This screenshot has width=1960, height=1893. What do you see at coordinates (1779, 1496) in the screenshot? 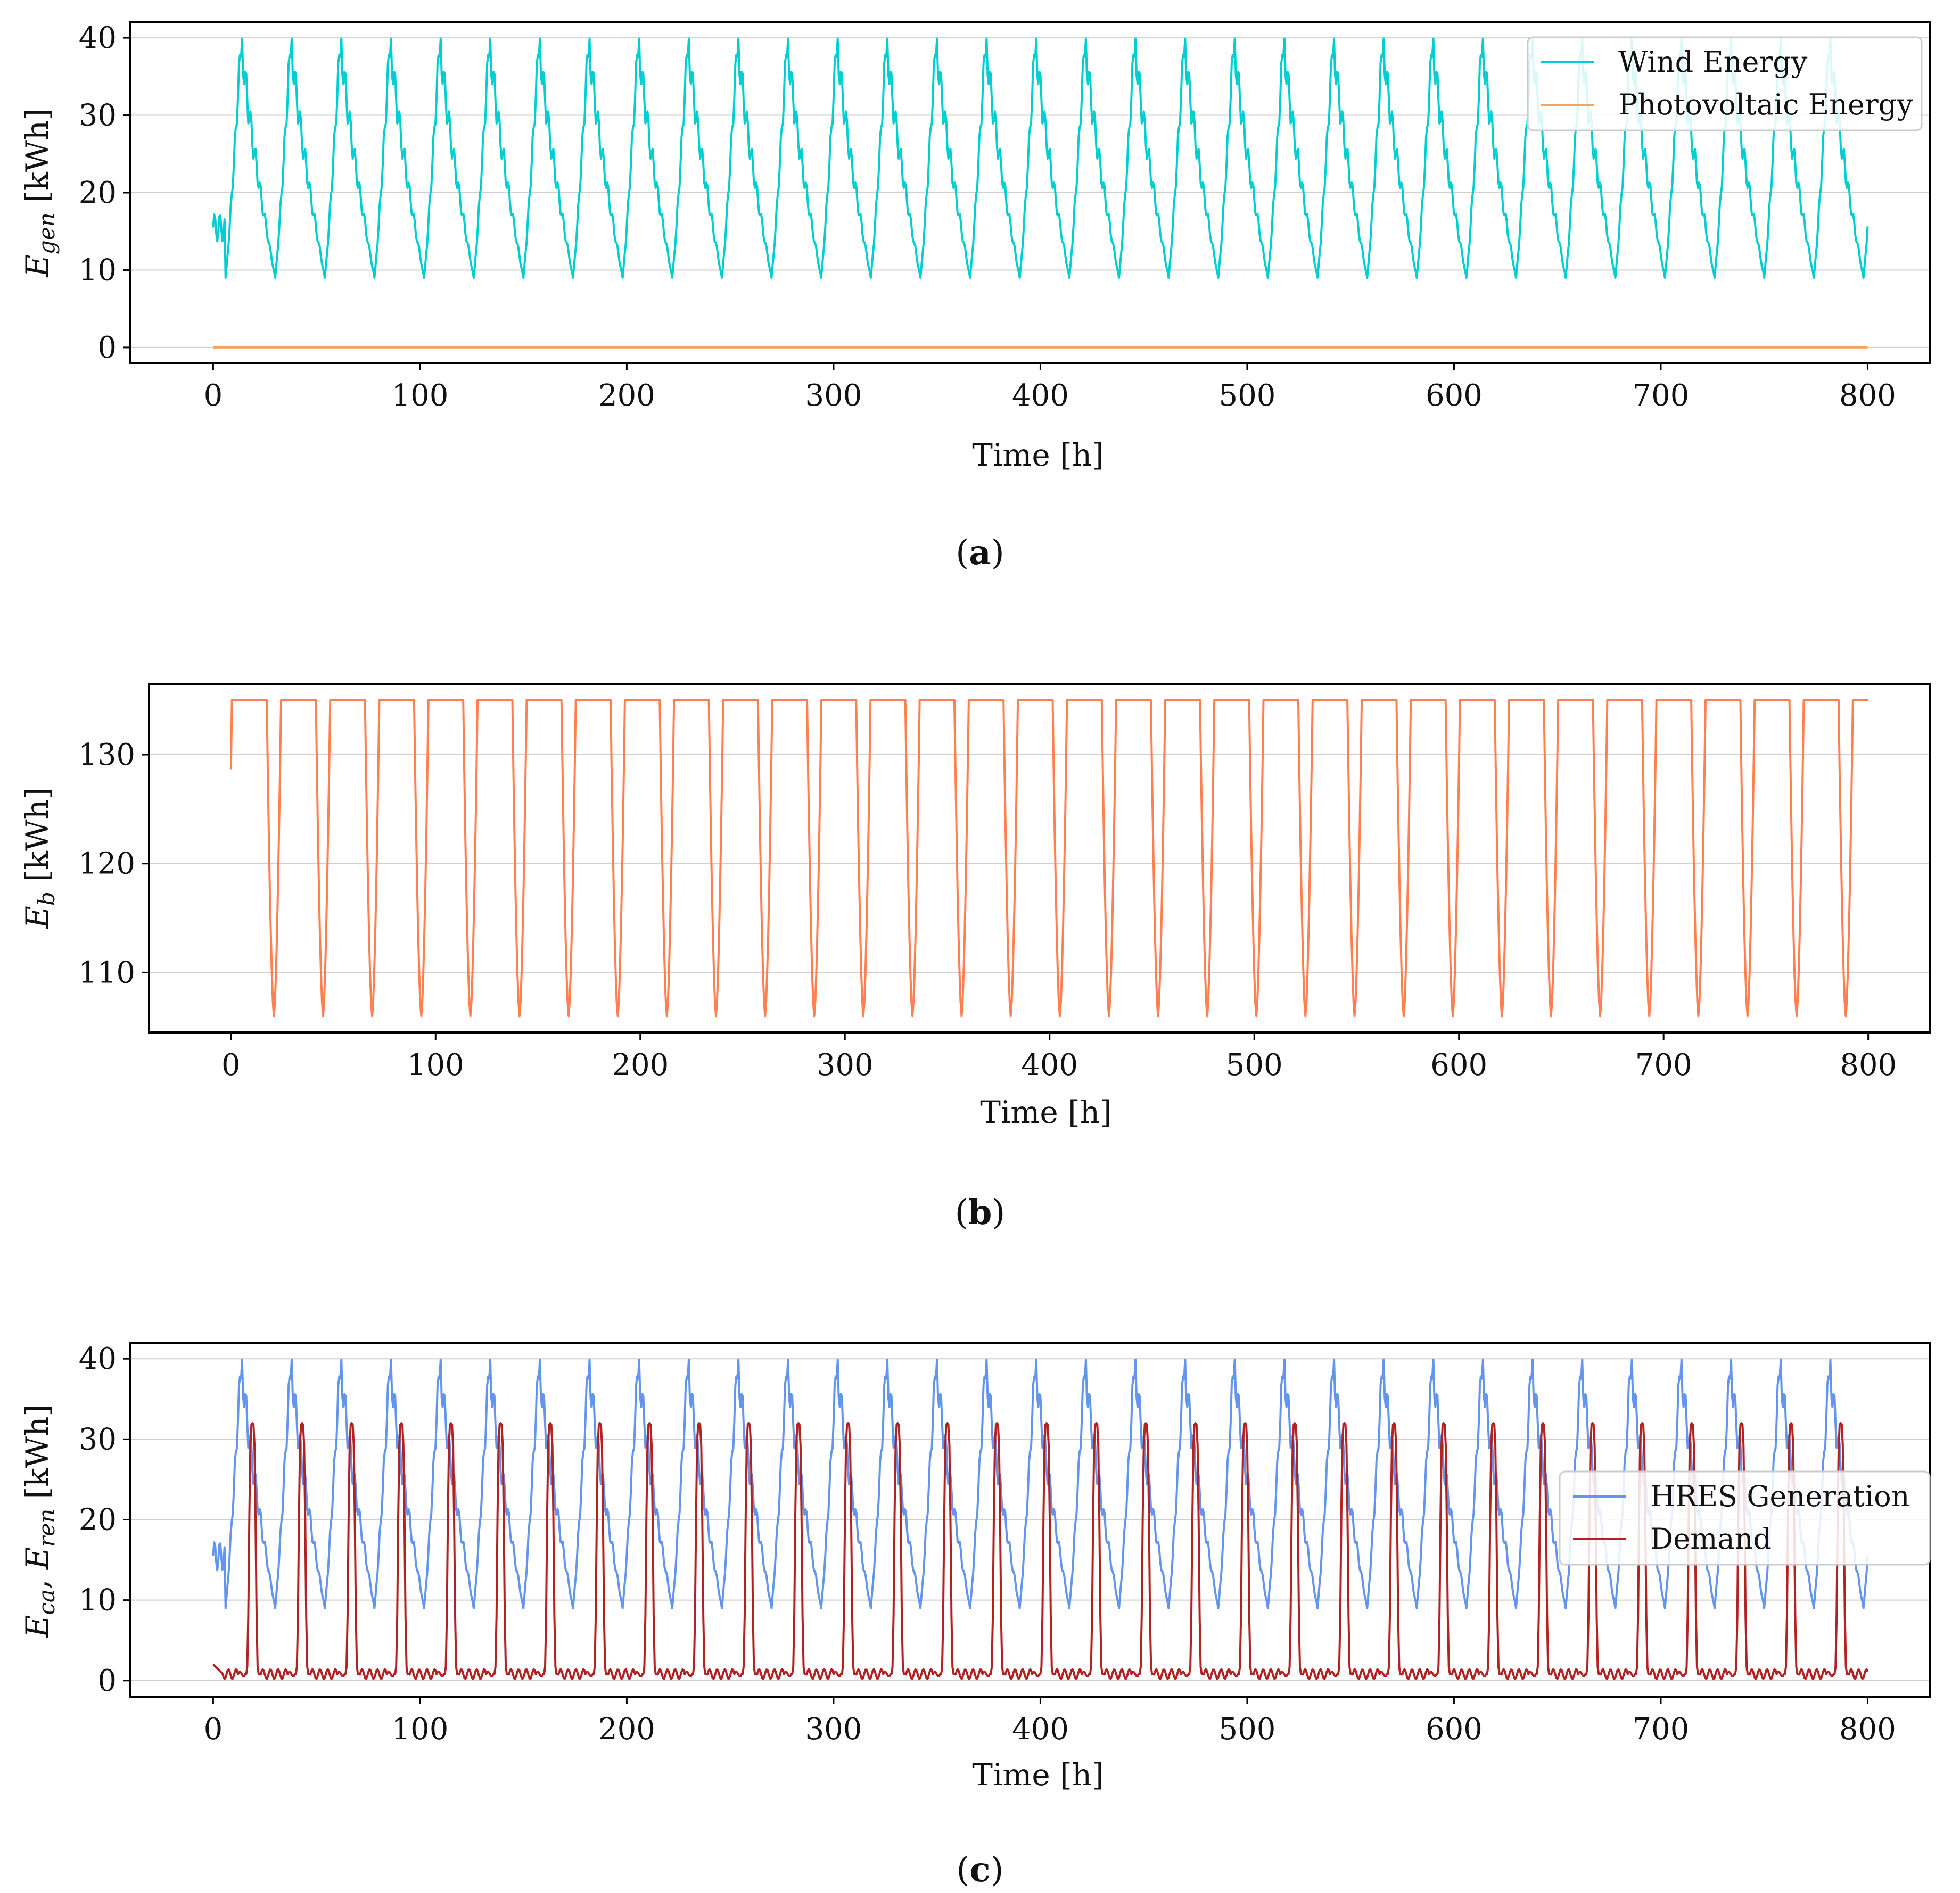
I see `chart-c-legend-label-hres: HRES Generation` at bounding box center [1779, 1496].